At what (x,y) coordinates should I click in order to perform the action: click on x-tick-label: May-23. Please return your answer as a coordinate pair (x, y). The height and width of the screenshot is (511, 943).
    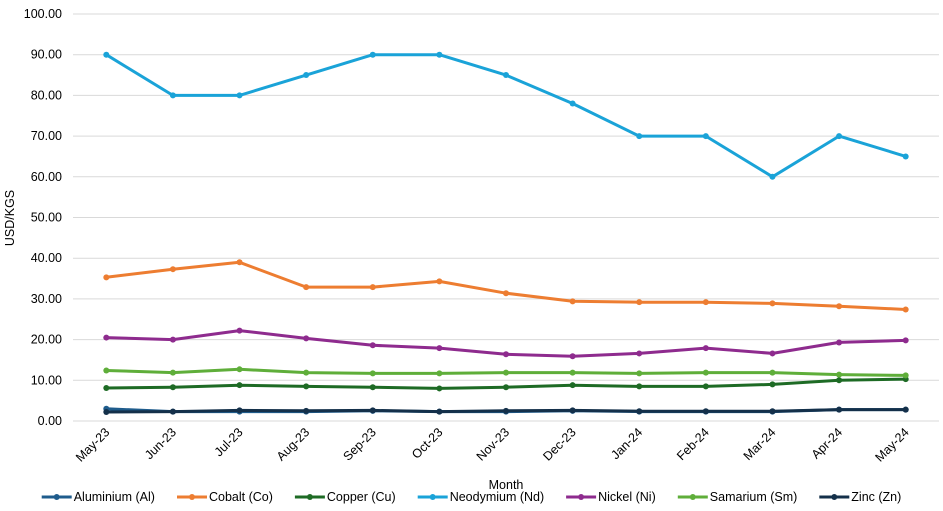
    Looking at the image, I should click on (92, 444).